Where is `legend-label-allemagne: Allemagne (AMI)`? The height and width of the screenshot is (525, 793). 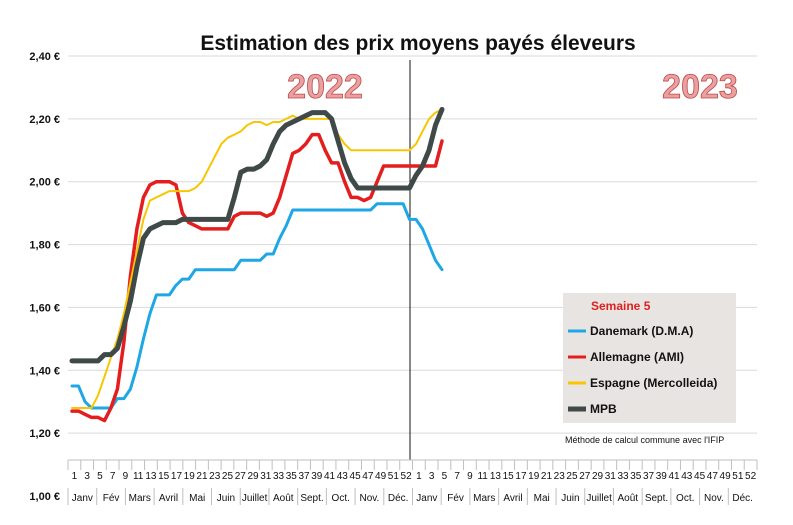
legend-label-allemagne: Allemagne (AMI) is located at coordinates (637, 357).